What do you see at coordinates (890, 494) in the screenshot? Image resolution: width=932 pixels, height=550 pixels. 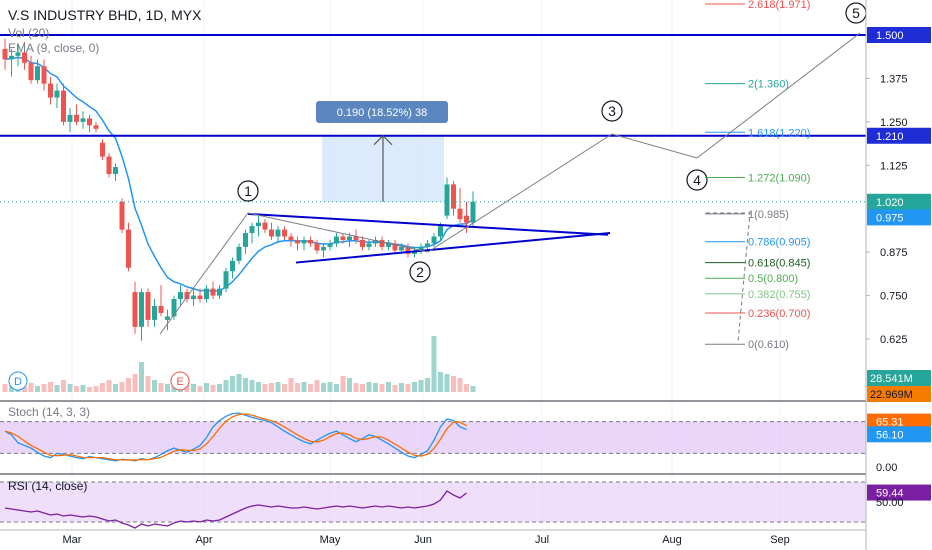 I see `rsi-badge: 59.44` at bounding box center [890, 494].